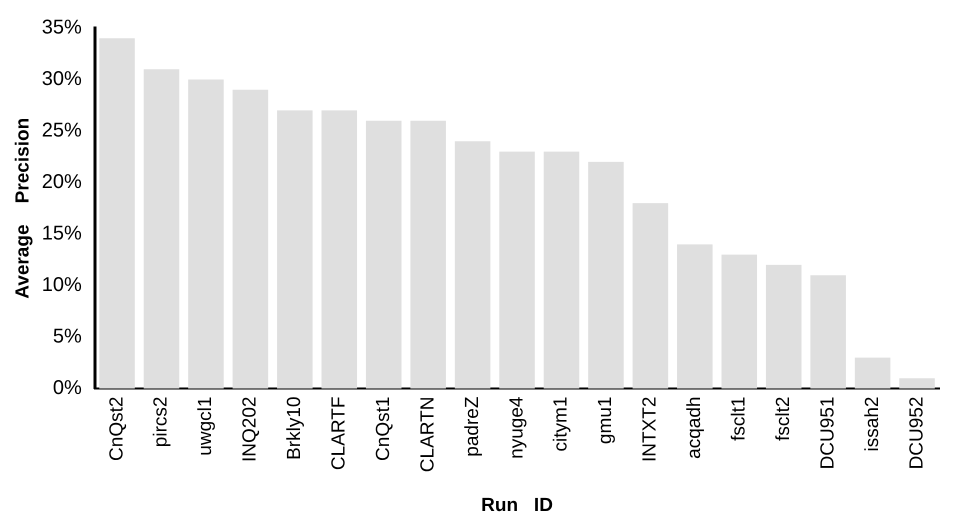  What do you see at coordinates (427, 434) in the screenshot?
I see `x-tick-label: CLARTN` at bounding box center [427, 434].